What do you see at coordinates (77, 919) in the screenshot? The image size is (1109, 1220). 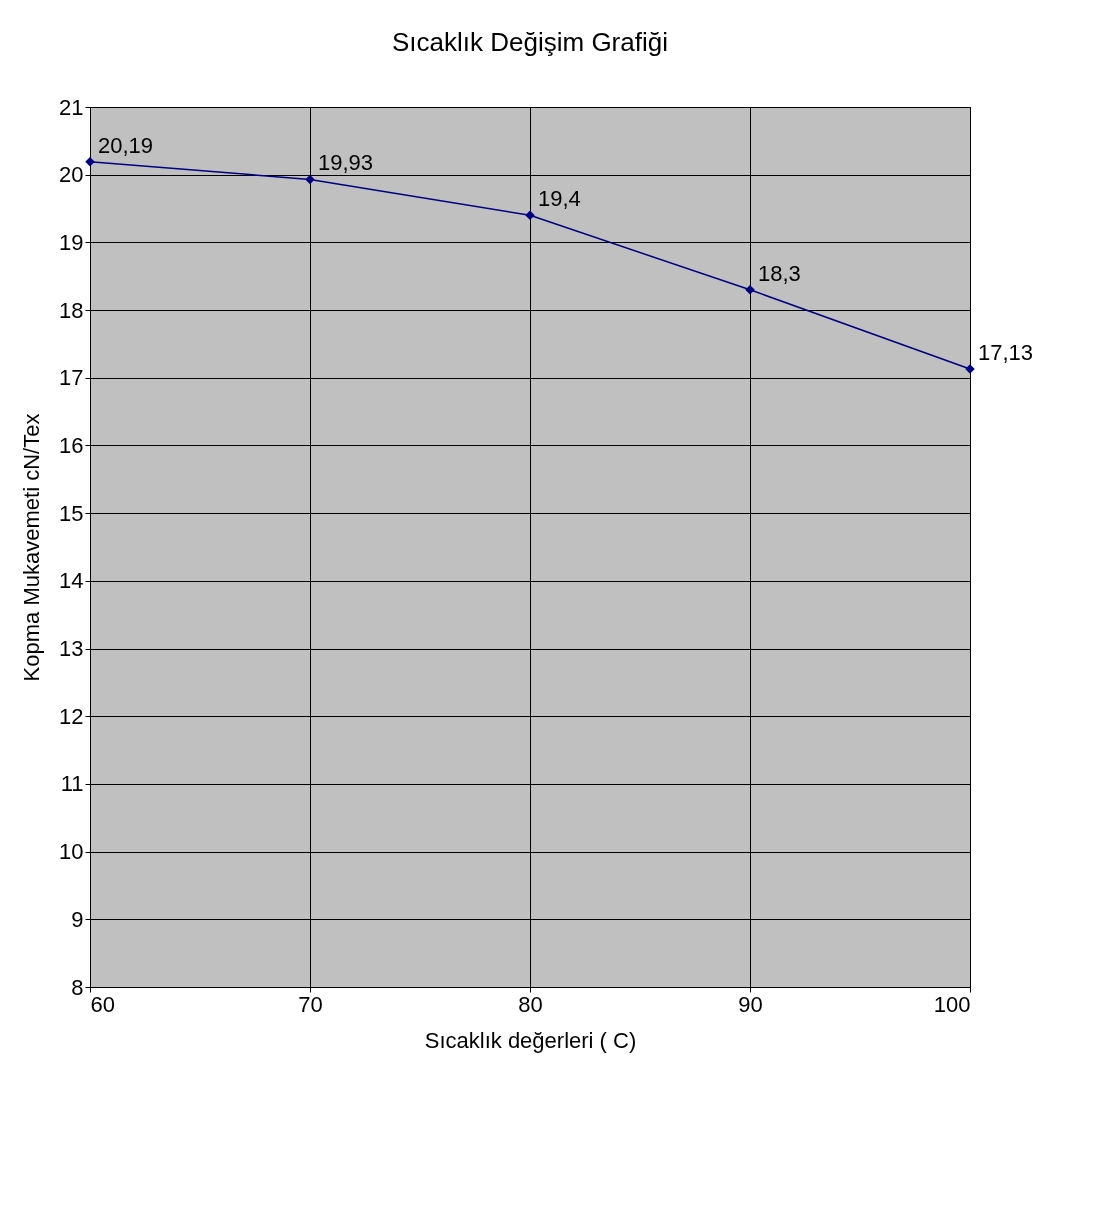 I see `y-tick-label: 9` at bounding box center [77, 919].